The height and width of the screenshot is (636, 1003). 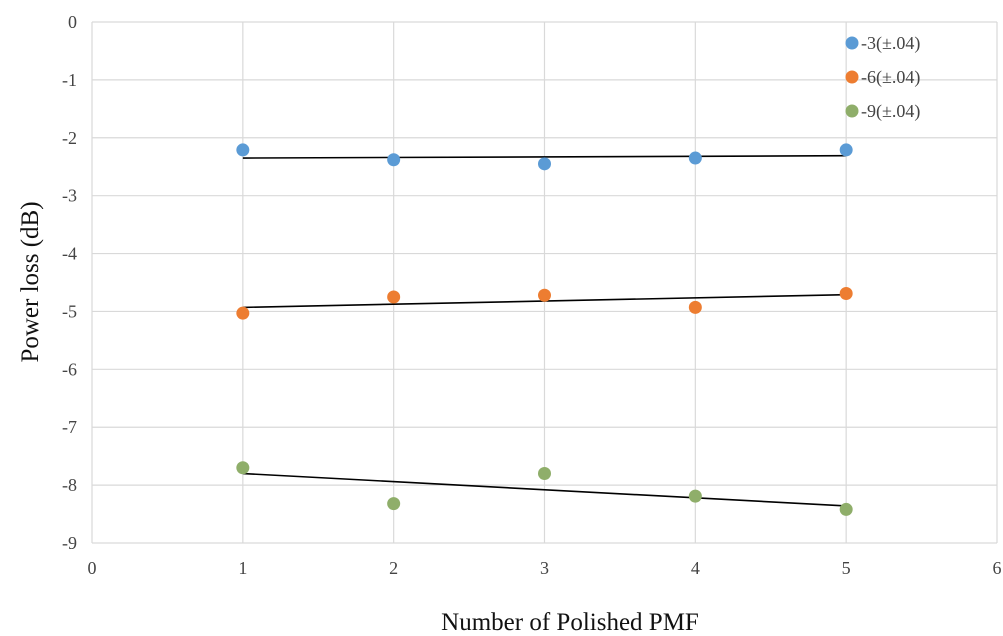 What do you see at coordinates (846, 568) in the screenshot?
I see `x-tick-label: 5` at bounding box center [846, 568].